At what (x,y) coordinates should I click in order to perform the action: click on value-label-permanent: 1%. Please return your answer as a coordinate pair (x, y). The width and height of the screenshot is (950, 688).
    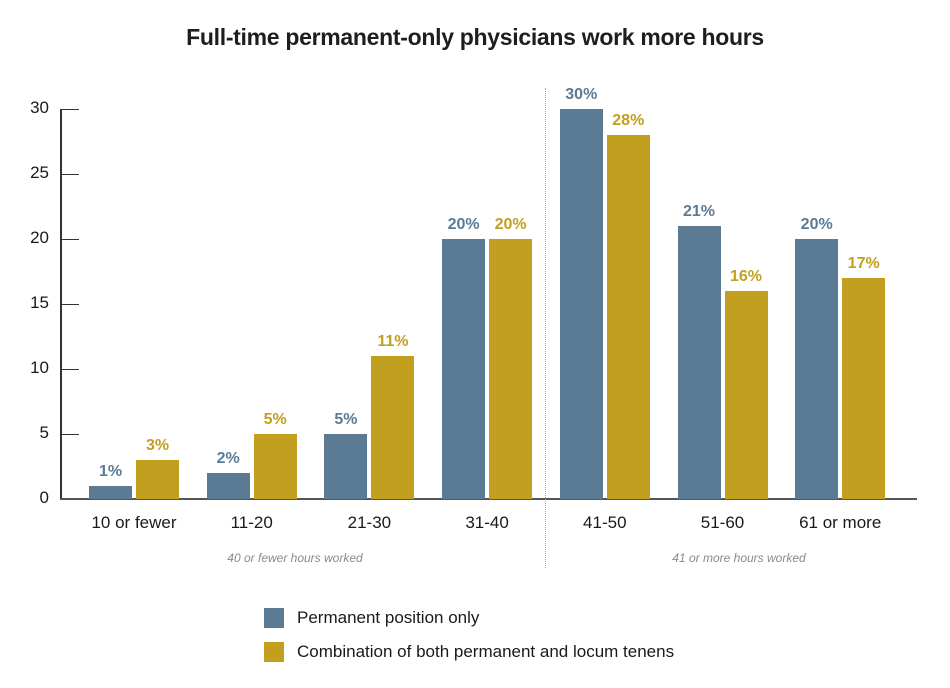
    Looking at the image, I should click on (110, 471).